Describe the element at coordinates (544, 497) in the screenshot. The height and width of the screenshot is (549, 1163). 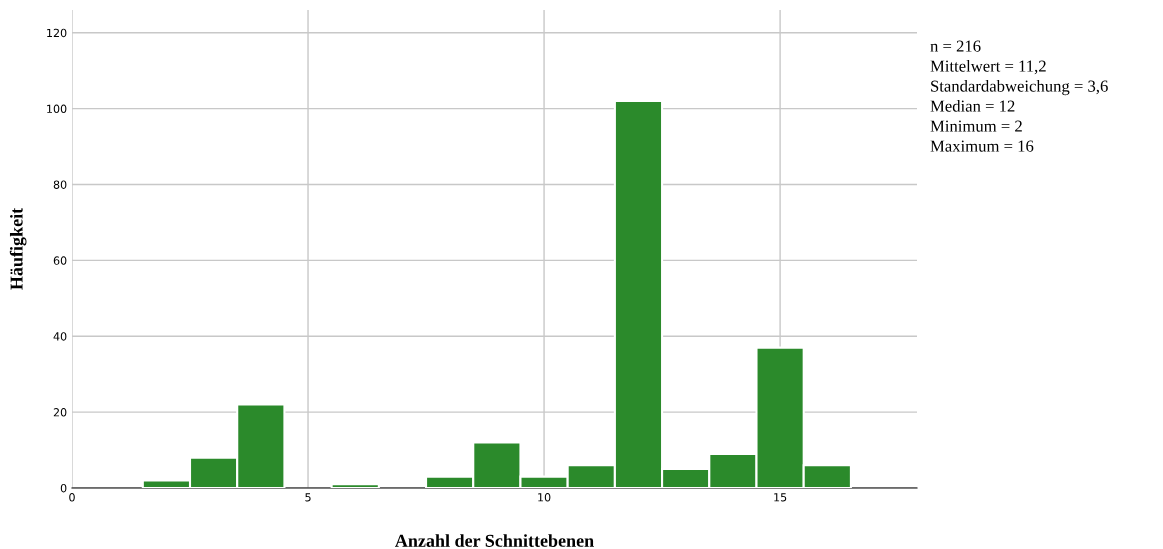
I see `x-tick-label: 10` at that location.